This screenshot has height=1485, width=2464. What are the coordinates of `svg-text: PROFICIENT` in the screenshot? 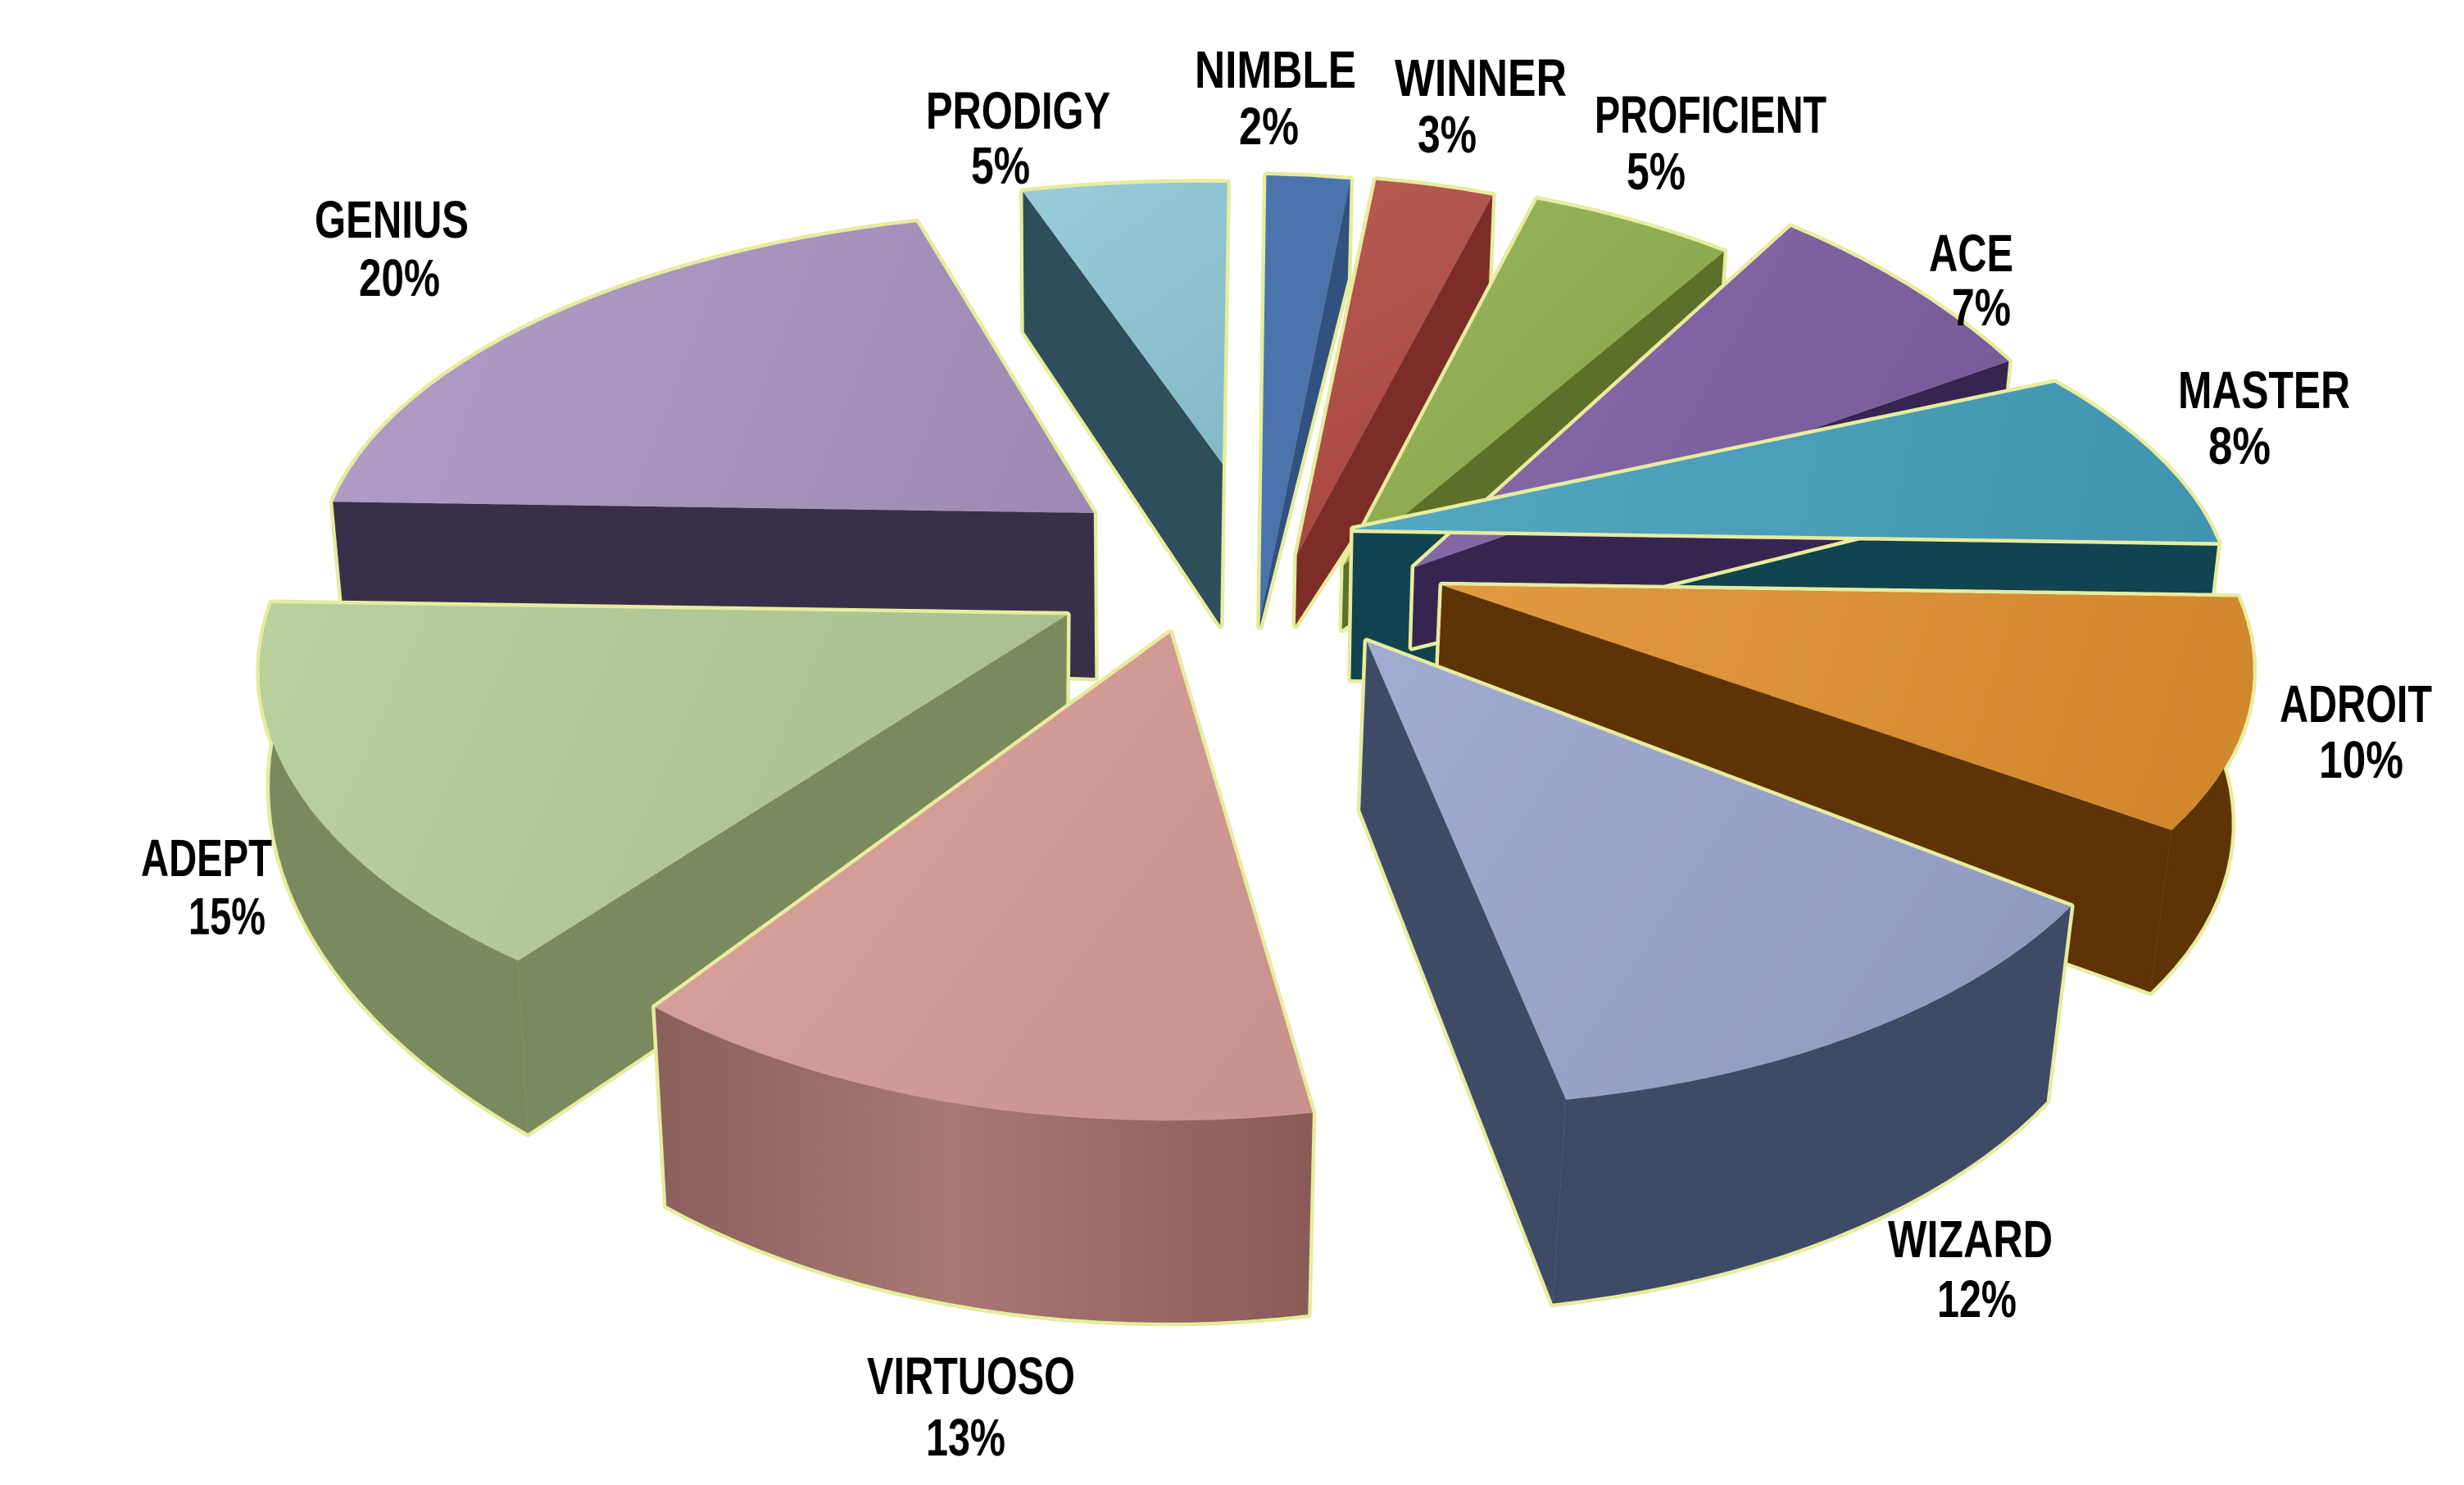 It's located at (1710, 115).